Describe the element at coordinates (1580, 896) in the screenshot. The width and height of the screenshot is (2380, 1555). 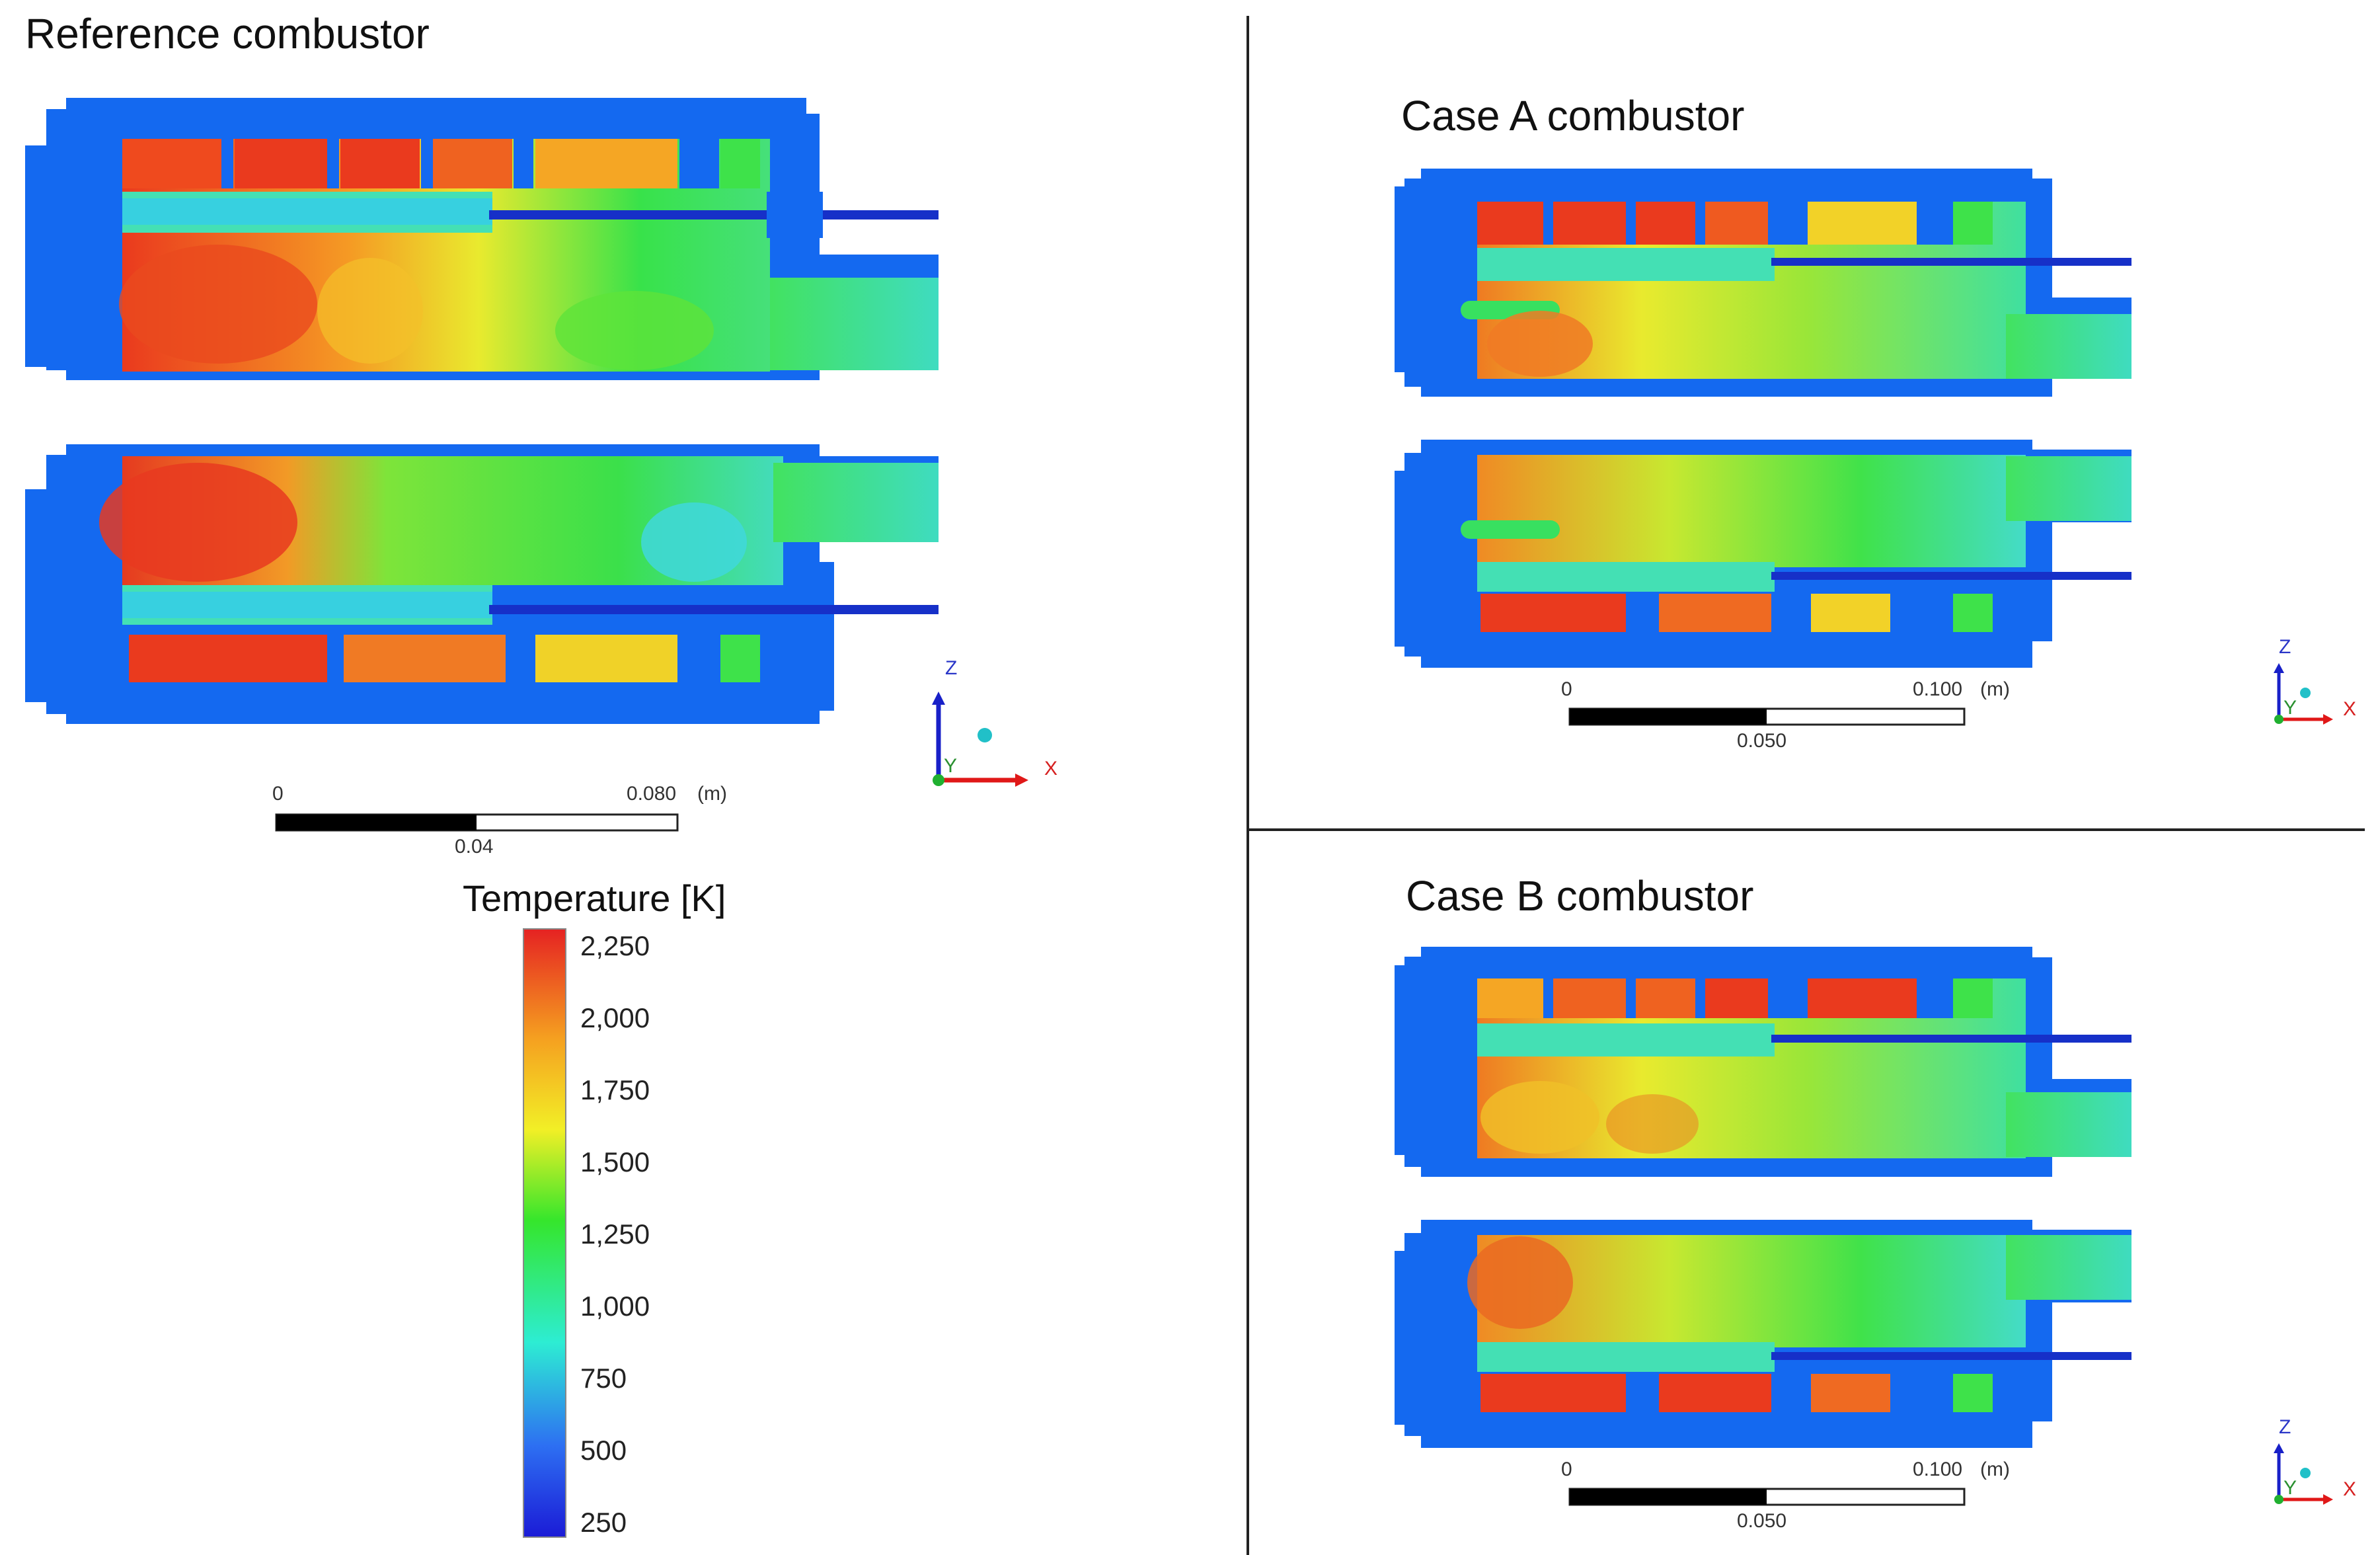
I see `case-b-panel-title: Case B combustor` at that location.